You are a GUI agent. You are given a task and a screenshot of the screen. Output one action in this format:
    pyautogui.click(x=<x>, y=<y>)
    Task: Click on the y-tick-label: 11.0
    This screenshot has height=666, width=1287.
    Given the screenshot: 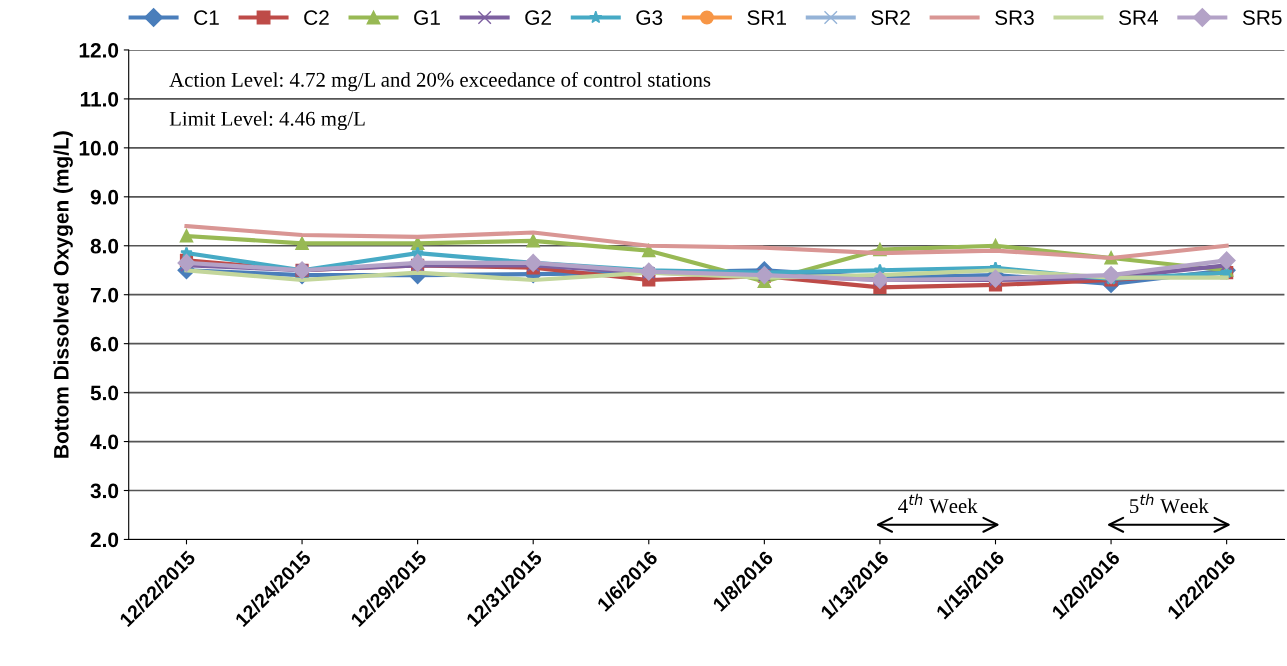 What is the action you would take?
    pyautogui.click(x=99, y=99)
    